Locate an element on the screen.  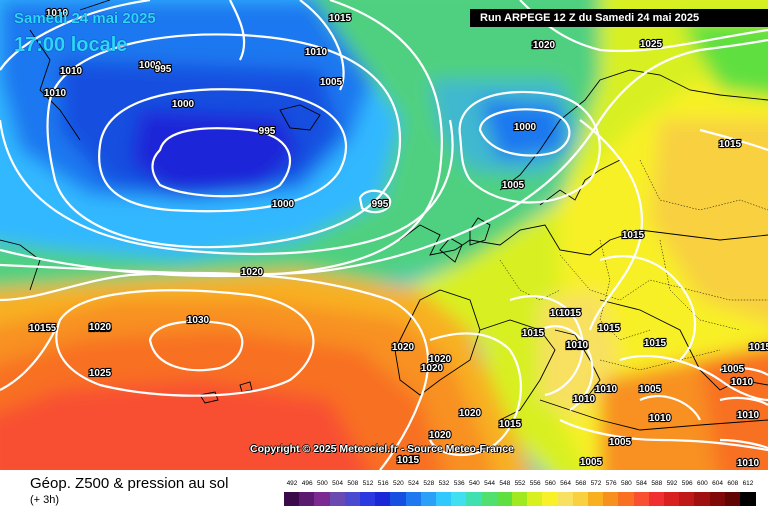
legend-value-label: 528 is located at coordinates (429, 483).